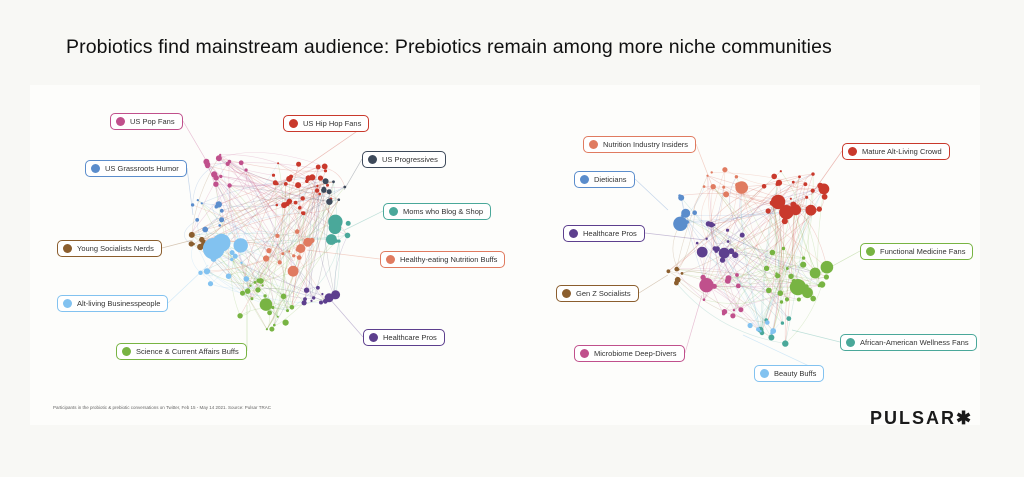 The height and width of the screenshot is (477, 1024). Describe the element at coordinates (443, 211) in the screenshot. I see `community-label-text: Moms who Blog & Shop` at that location.